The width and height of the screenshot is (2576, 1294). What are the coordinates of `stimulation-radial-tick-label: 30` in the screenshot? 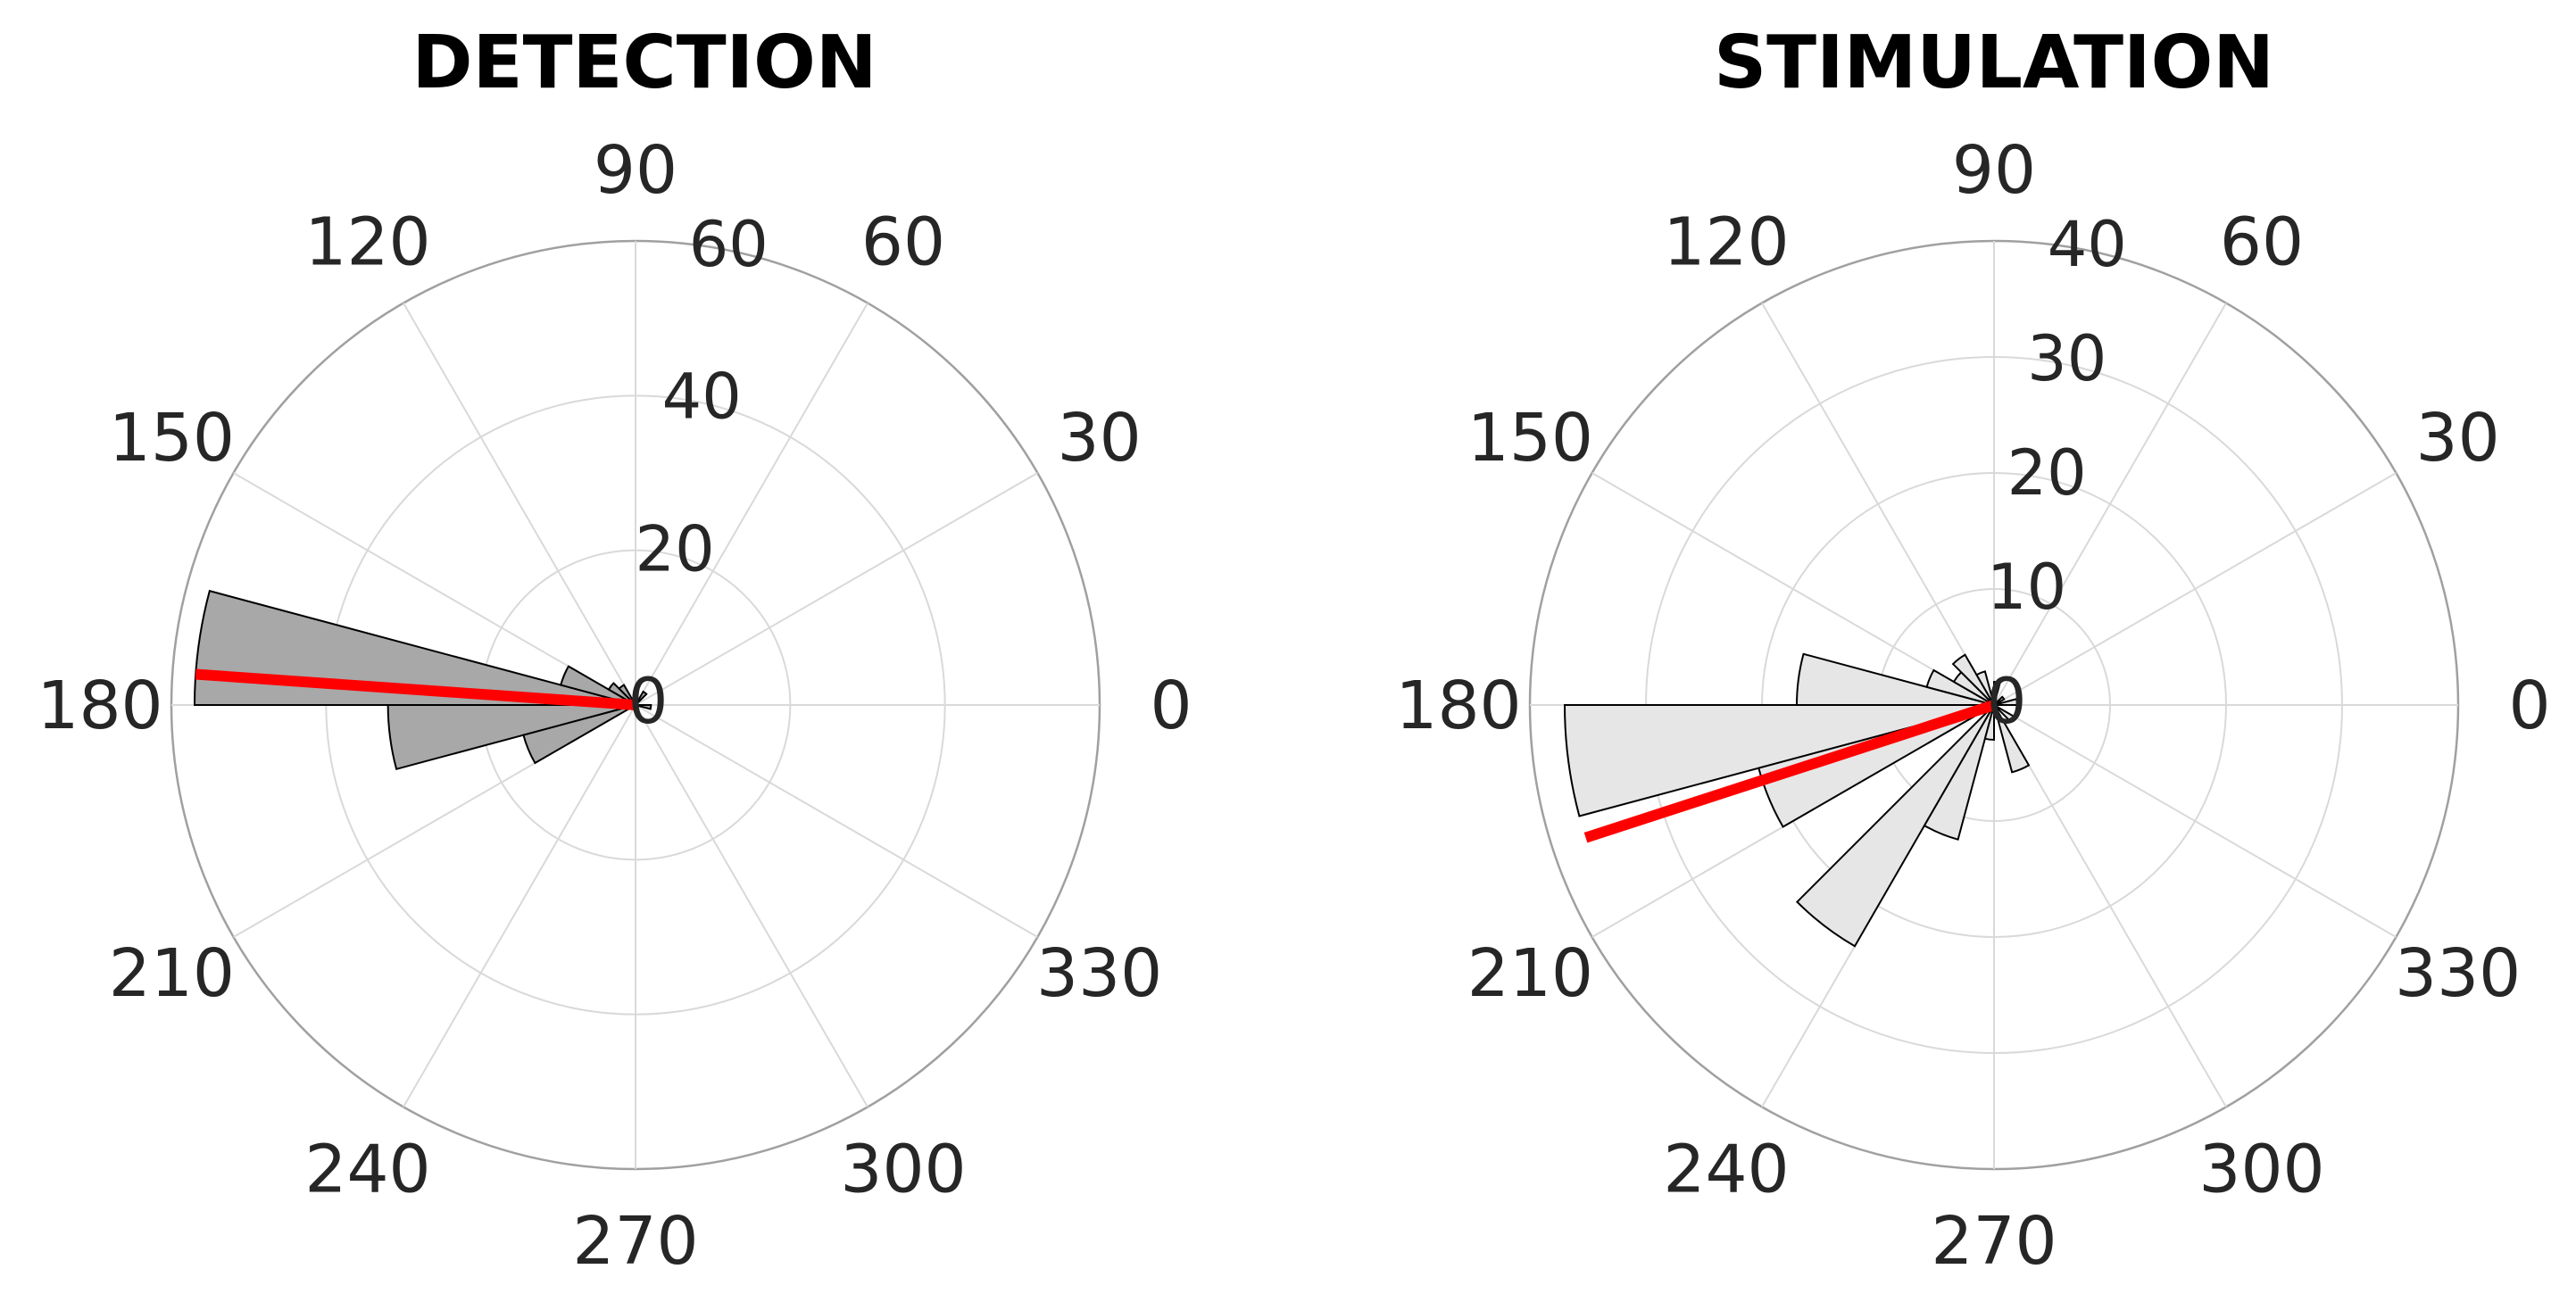 It's located at (2067, 358).